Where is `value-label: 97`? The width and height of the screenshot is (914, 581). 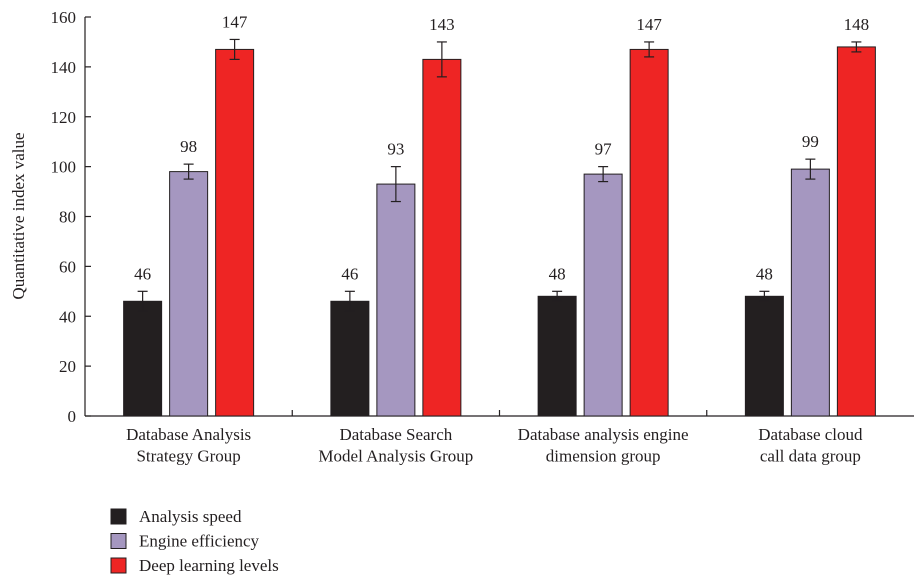
value-label: 97 is located at coordinates (604, 149).